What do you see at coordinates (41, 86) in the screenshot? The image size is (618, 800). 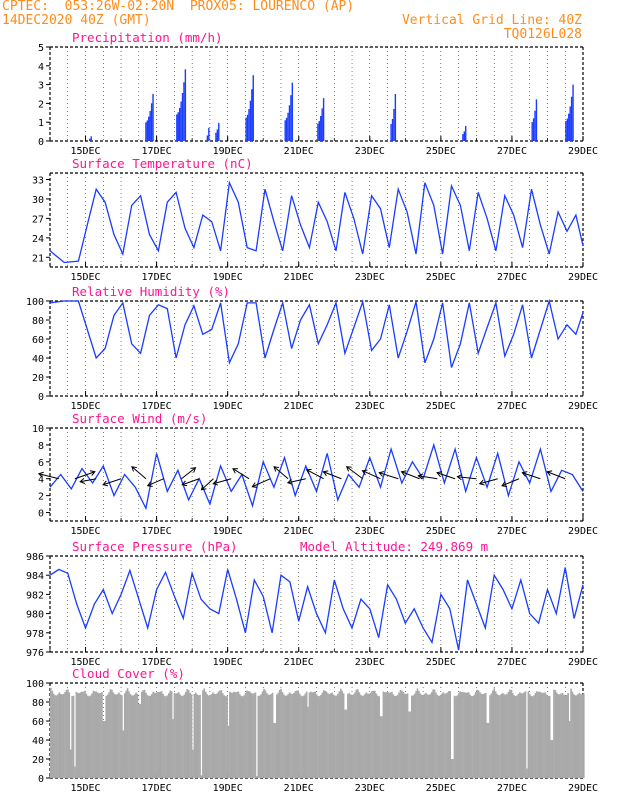 I see `panel-1-ytick-label: 3` at bounding box center [41, 86].